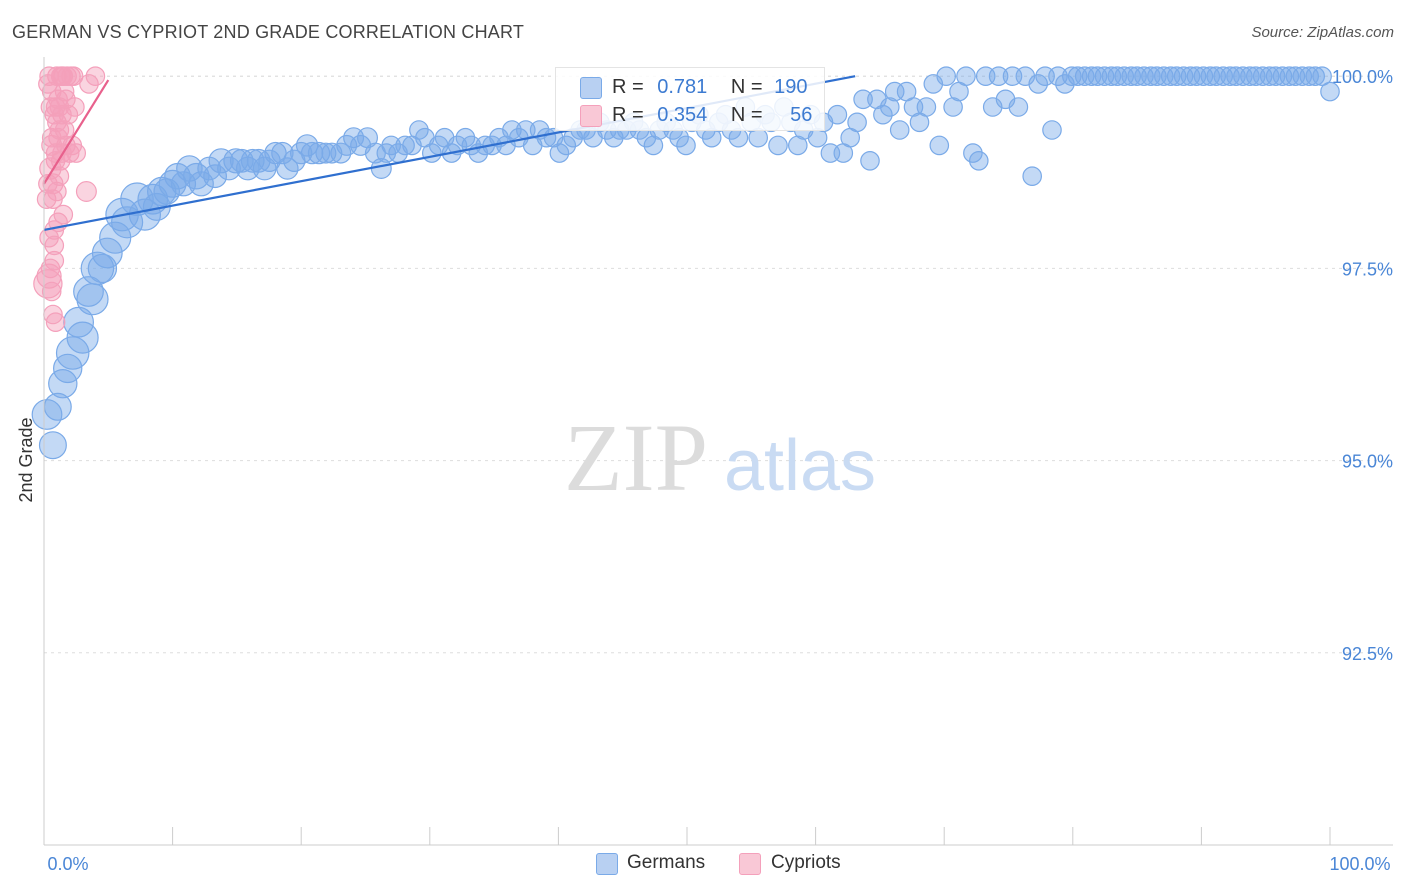 The height and width of the screenshot is (892, 1406). Describe the element at coordinates (628, 87) in the screenshot. I see `germans-r-label: R =` at that location.